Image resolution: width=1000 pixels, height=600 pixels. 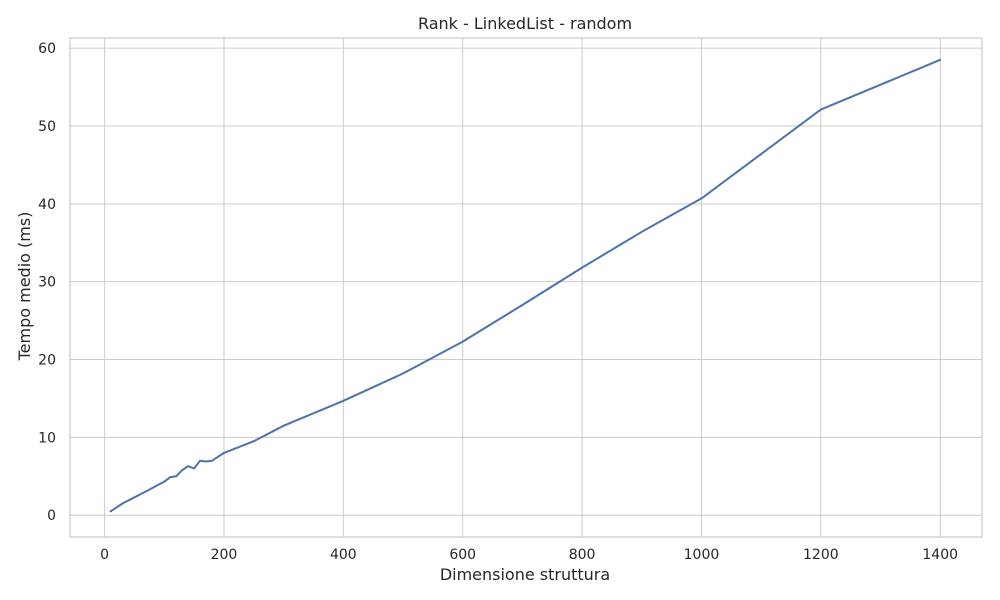 I want to click on y-axis-title: Tempo medio (ms), so click(x=24, y=287).